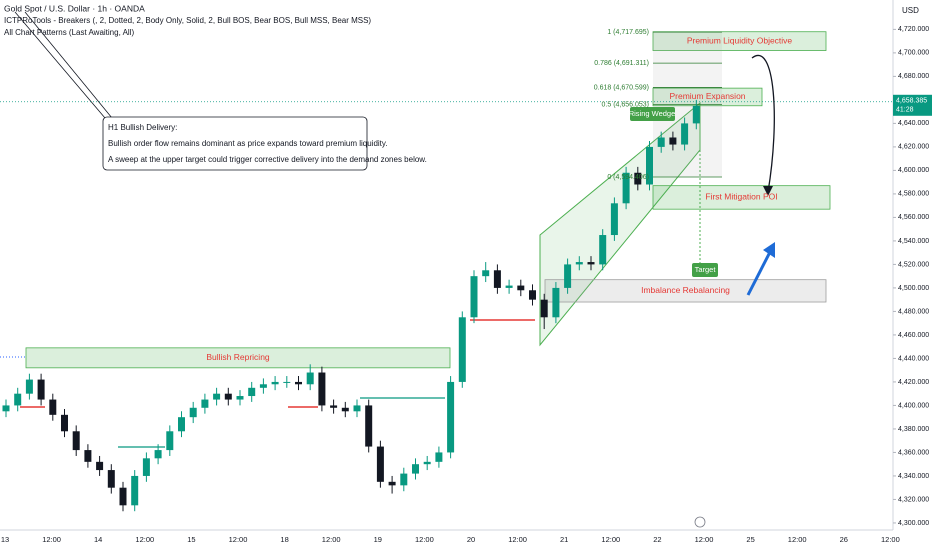  What do you see at coordinates (913, 264) in the screenshot?
I see `y-tick-label: 4,520.000` at bounding box center [913, 264].